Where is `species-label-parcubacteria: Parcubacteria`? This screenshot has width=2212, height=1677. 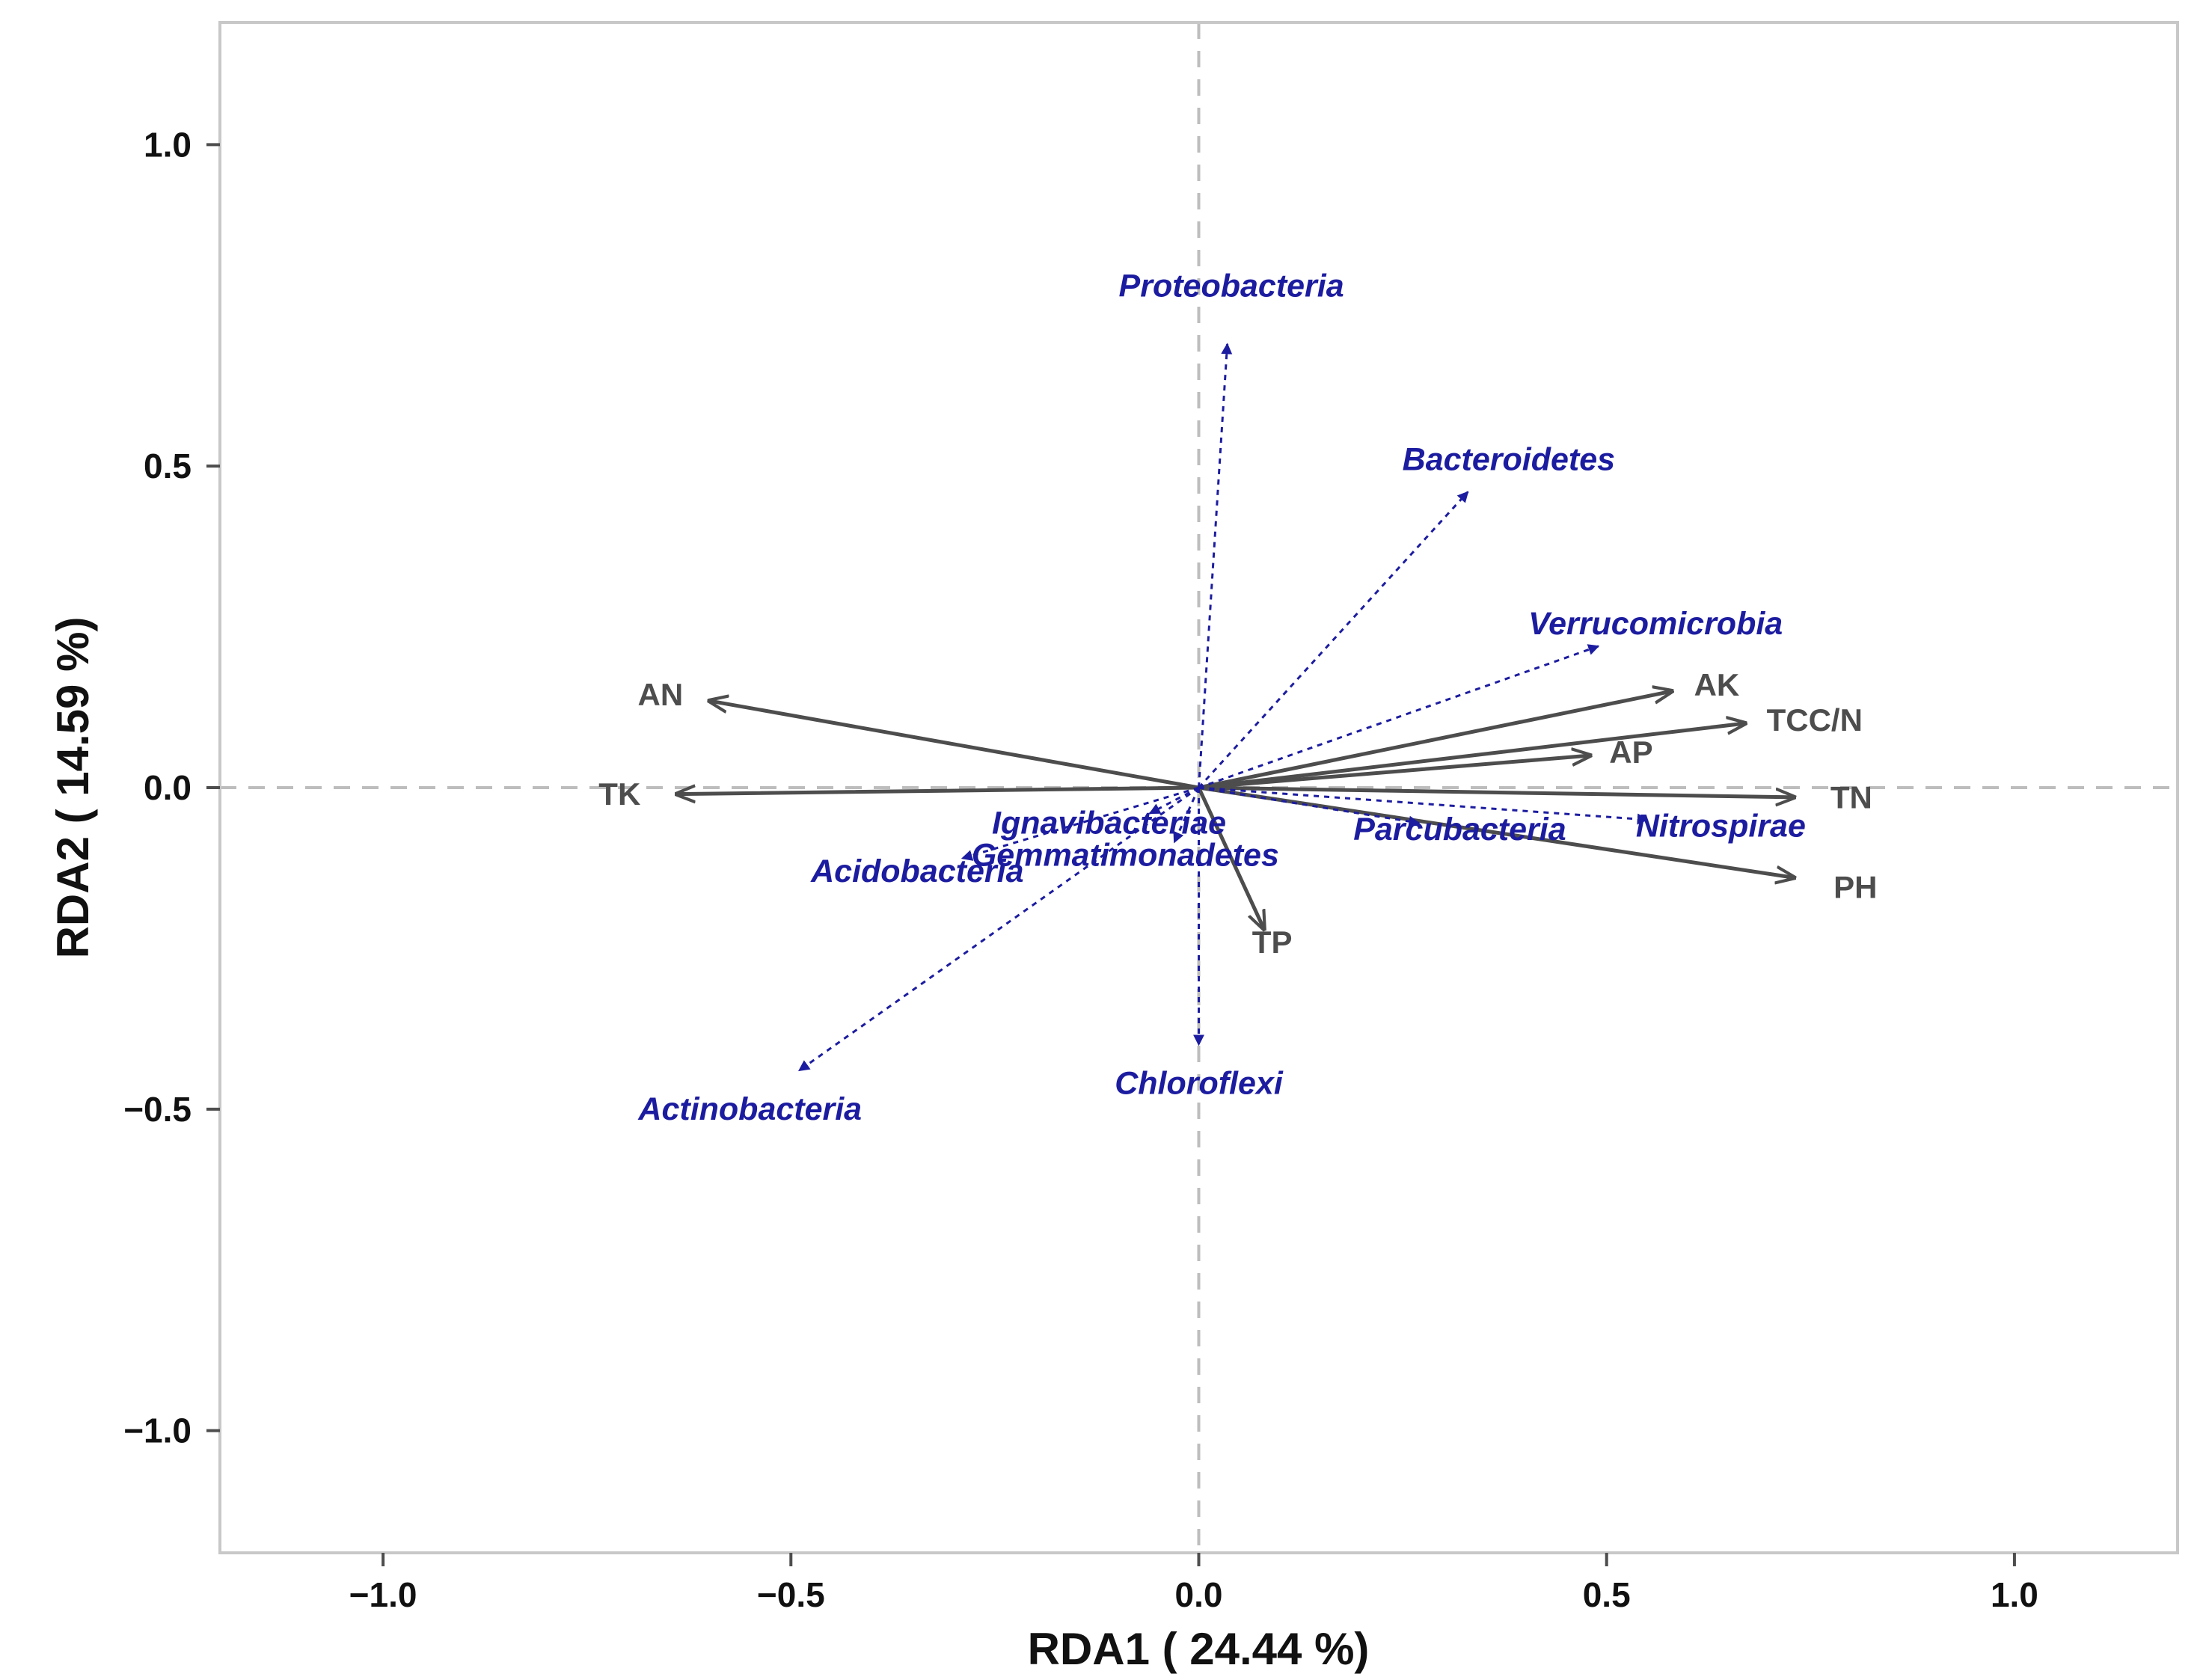
species-label-parcubacteria: Parcubacteria is located at coordinates (1459, 829).